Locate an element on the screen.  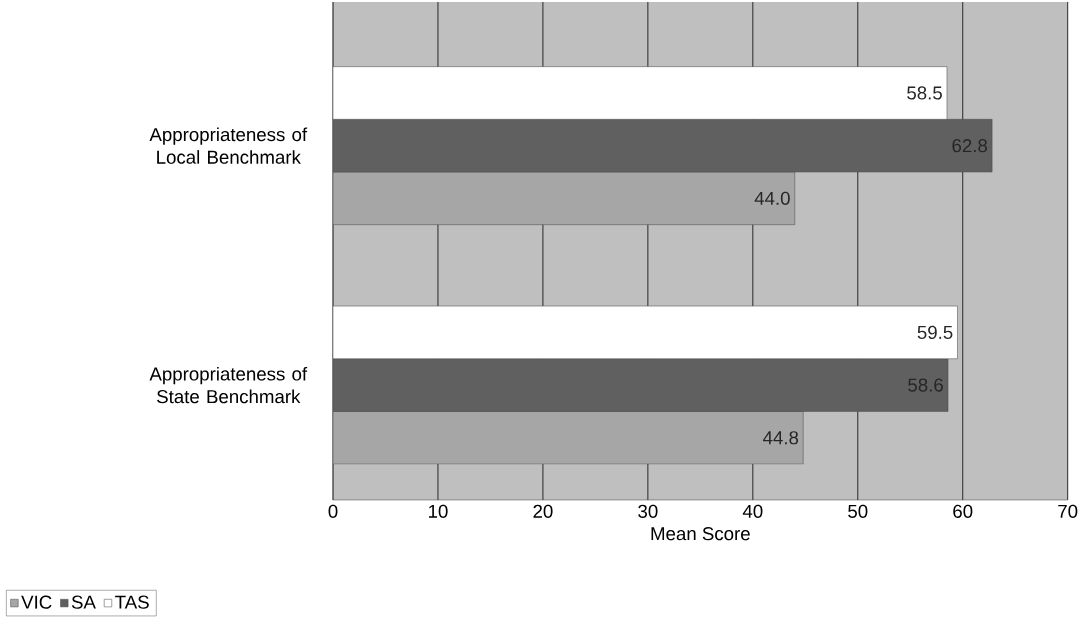
x-tick-label: 10 is located at coordinates (438, 511).